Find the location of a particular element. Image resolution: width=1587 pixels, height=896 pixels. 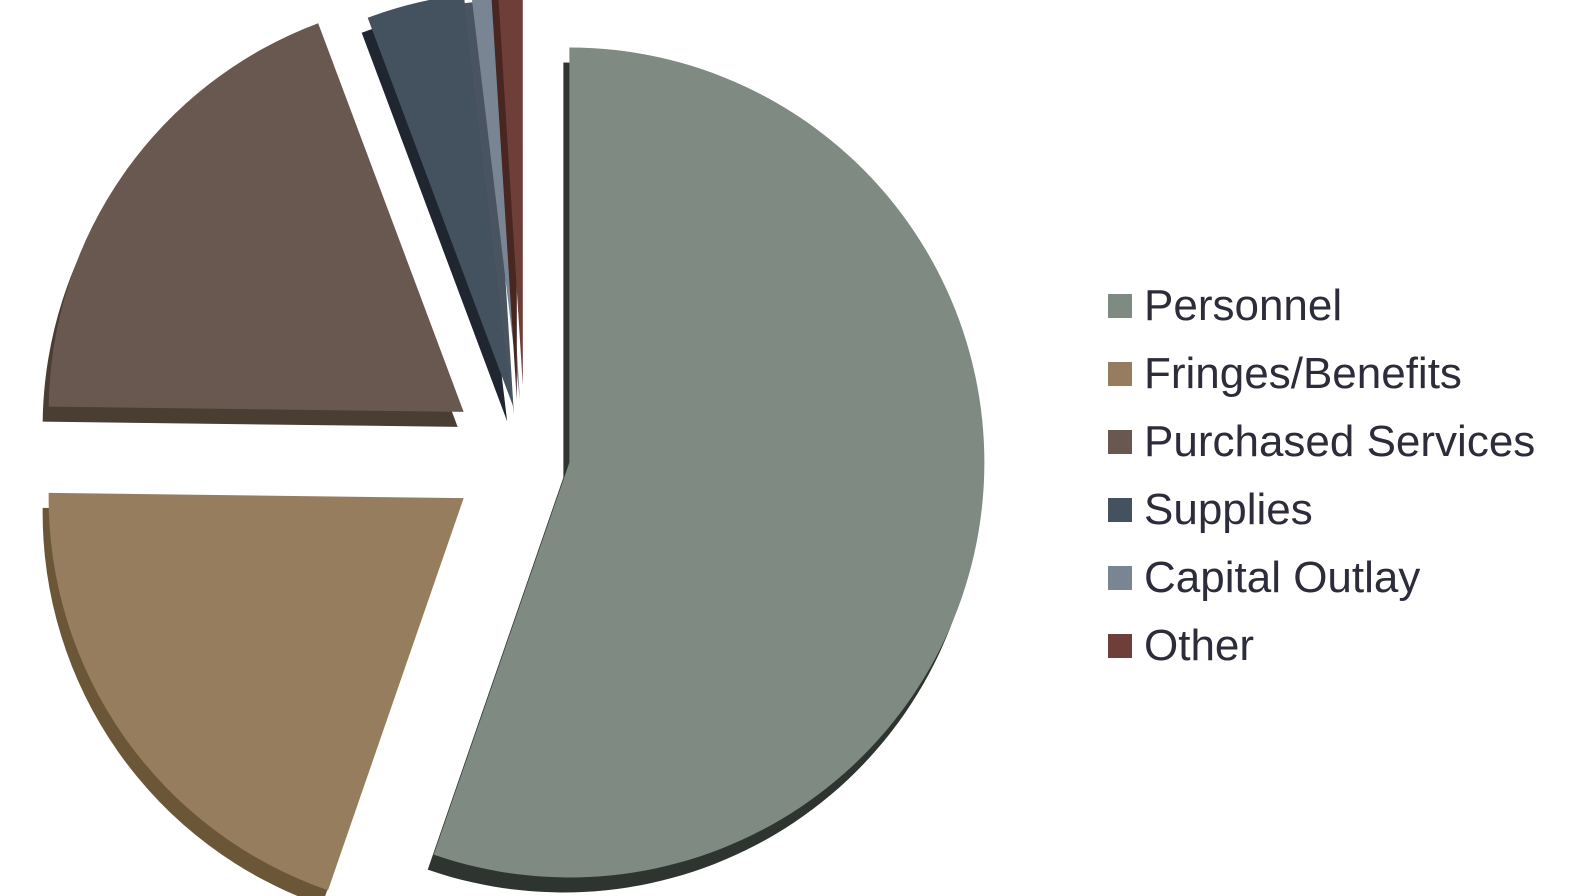

legend-label-personnel: Personnel is located at coordinates (1243, 305).